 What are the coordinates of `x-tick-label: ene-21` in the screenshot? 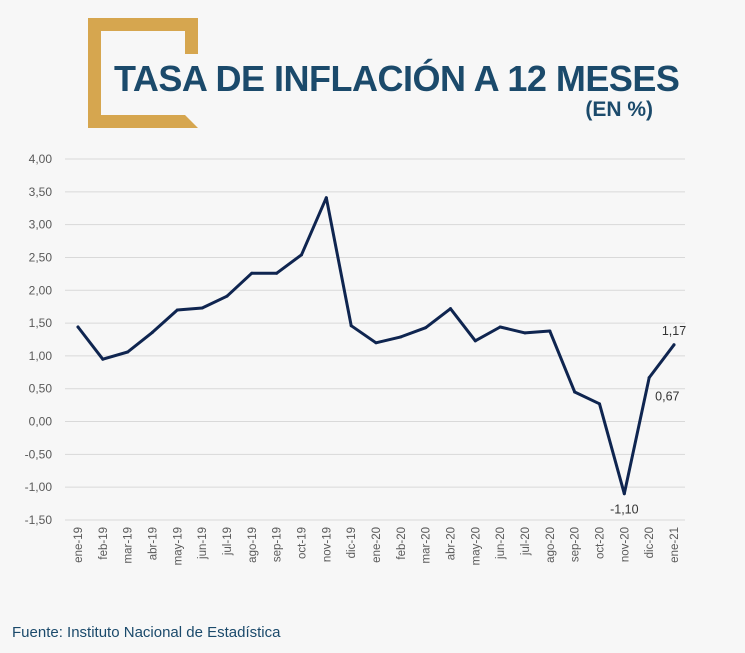 It's located at (675, 545).